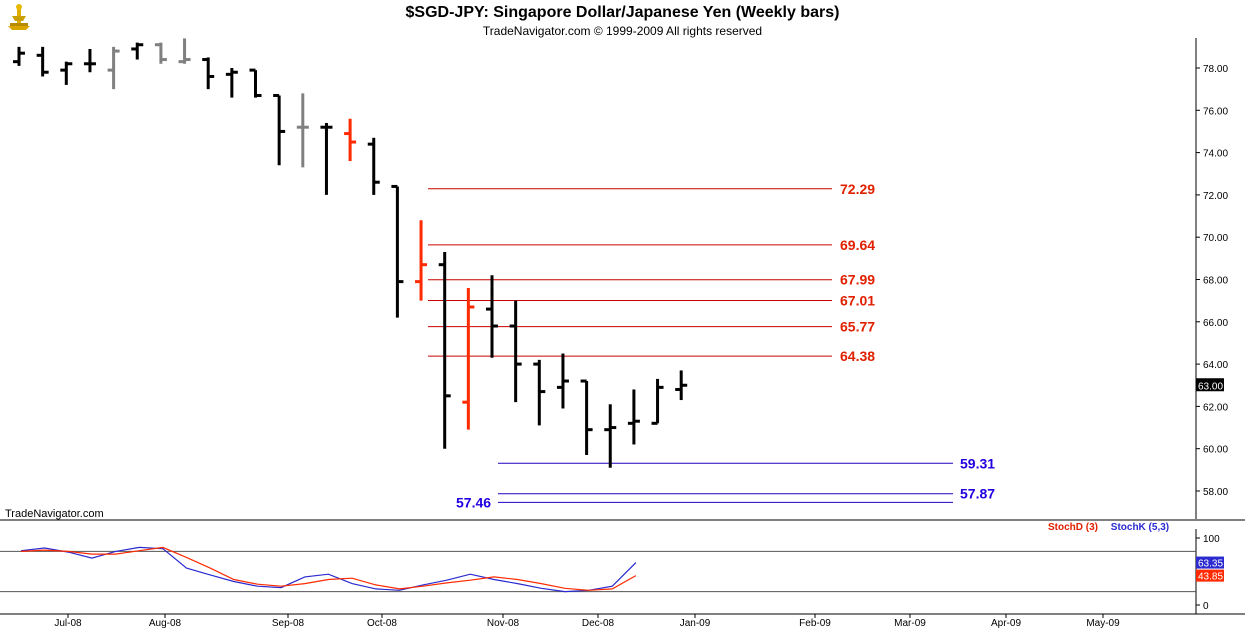 The width and height of the screenshot is (1245, 631). What do you see at coordinates (1006, 623) in the screenshot?
I see `x-tick-label: Apr-09` at bounding box center [1006, 623].